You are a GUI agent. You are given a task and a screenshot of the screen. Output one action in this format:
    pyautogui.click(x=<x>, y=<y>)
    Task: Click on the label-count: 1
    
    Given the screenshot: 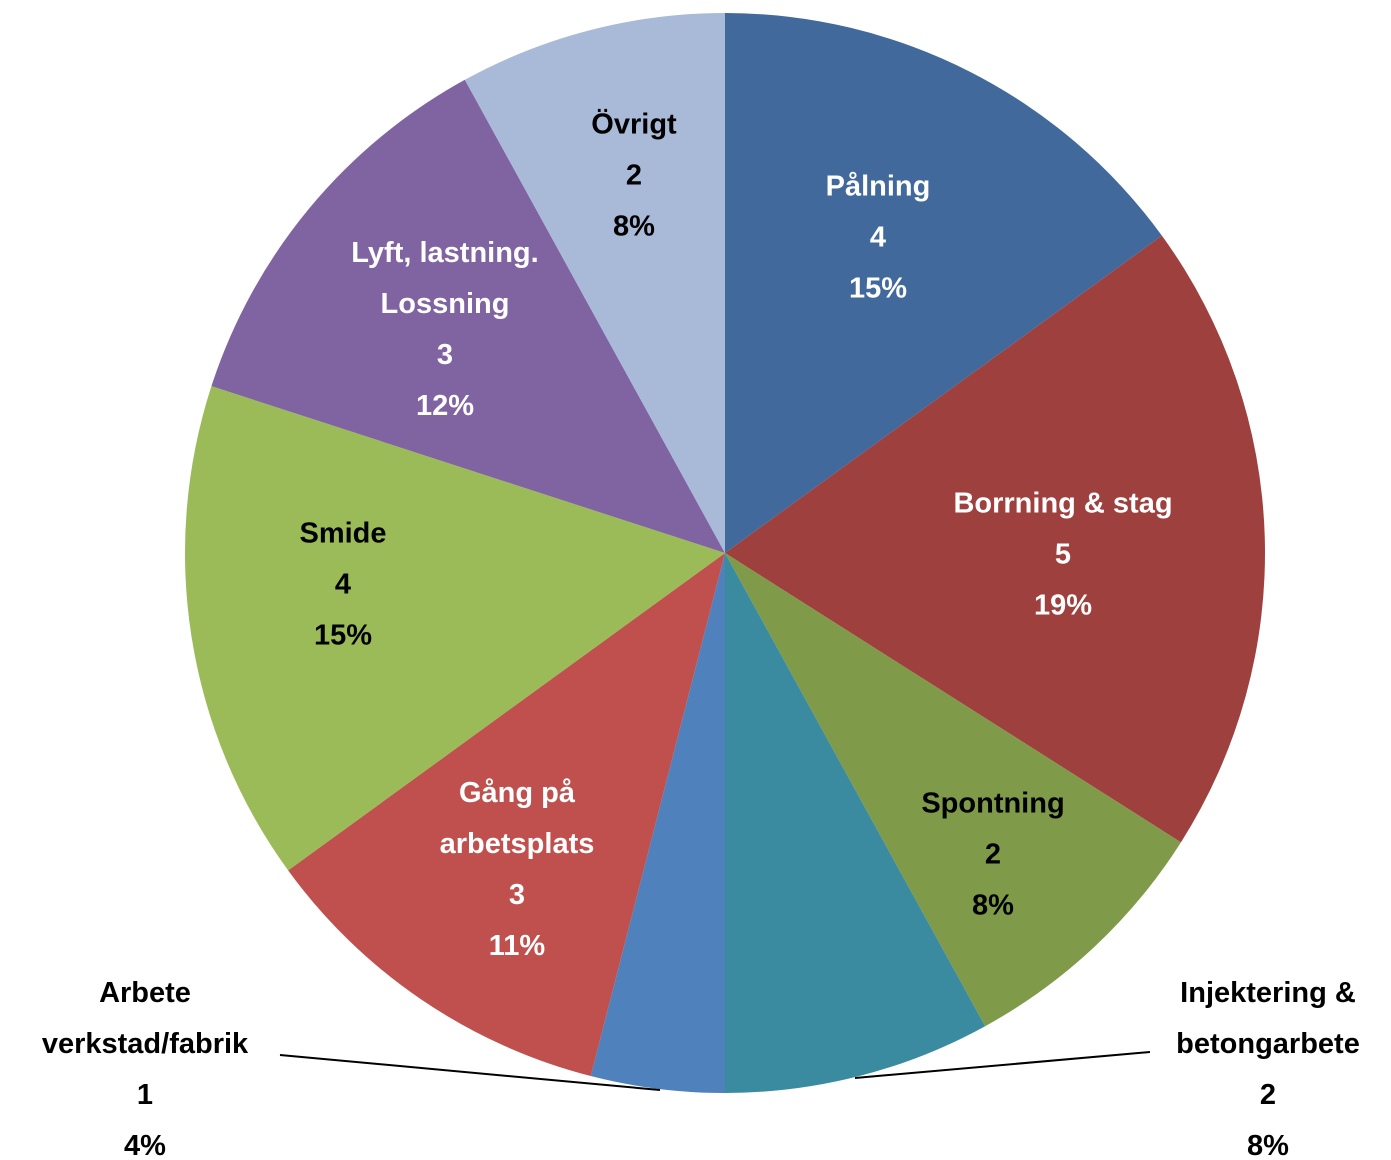 What is the action you would take?
    pyautogui.click(x=145, y=1095)
    